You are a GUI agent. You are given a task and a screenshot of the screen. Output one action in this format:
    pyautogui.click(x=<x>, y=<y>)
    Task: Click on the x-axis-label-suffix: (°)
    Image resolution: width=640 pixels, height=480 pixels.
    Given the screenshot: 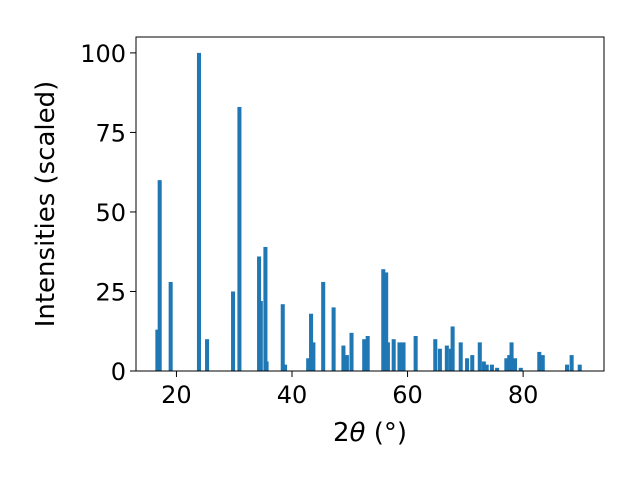 What is the action you would take?
    pyautogui.click(x=386, y=433)
    